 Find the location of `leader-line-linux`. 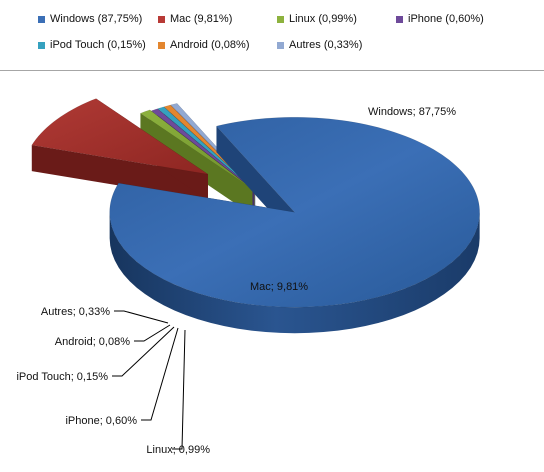

leader-line-linux is located at coordinates (179, 389).